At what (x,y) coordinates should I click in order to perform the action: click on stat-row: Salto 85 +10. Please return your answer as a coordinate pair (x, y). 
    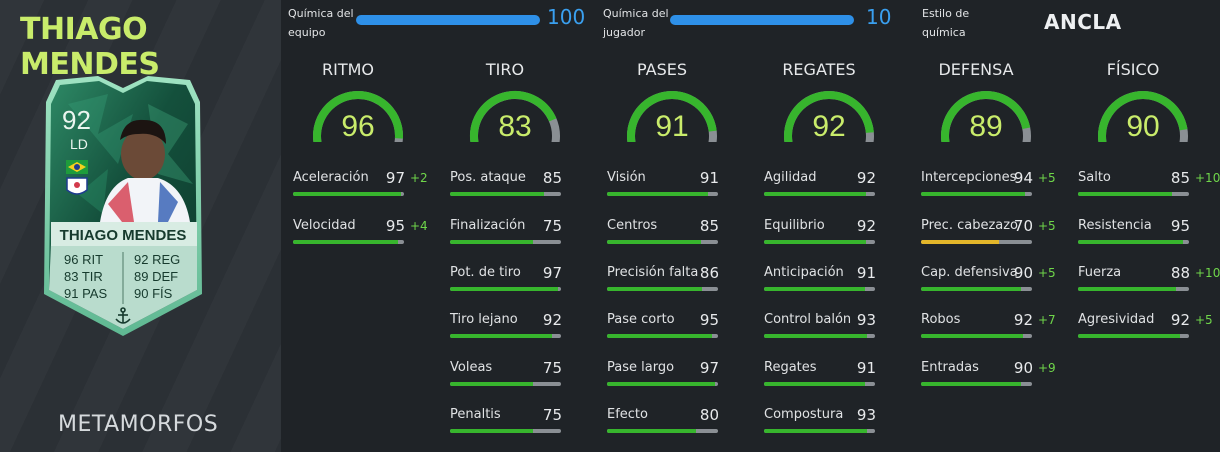
    Looking at the image, I should click on (1149, 184).